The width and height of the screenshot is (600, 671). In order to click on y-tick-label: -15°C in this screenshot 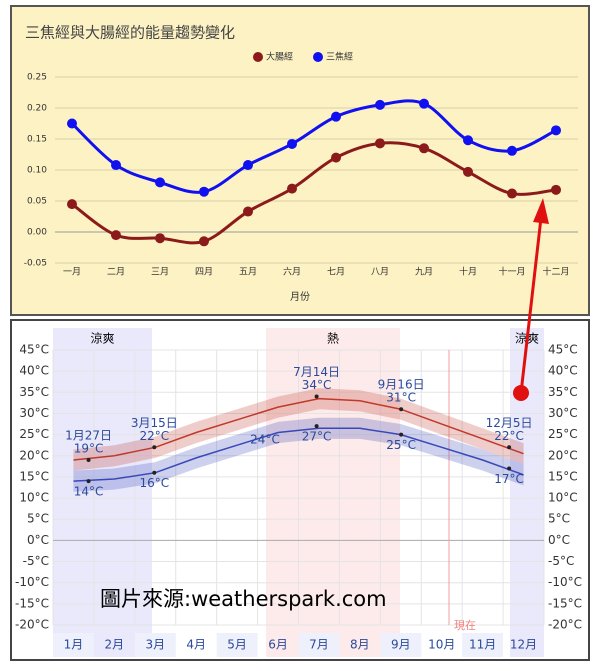, I will do `click(32, 603)`.